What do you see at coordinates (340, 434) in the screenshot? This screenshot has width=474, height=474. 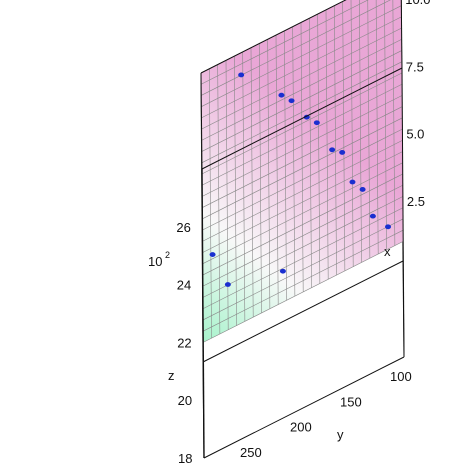 I see `y-axis-label: y` at bounding box center [340, 434].